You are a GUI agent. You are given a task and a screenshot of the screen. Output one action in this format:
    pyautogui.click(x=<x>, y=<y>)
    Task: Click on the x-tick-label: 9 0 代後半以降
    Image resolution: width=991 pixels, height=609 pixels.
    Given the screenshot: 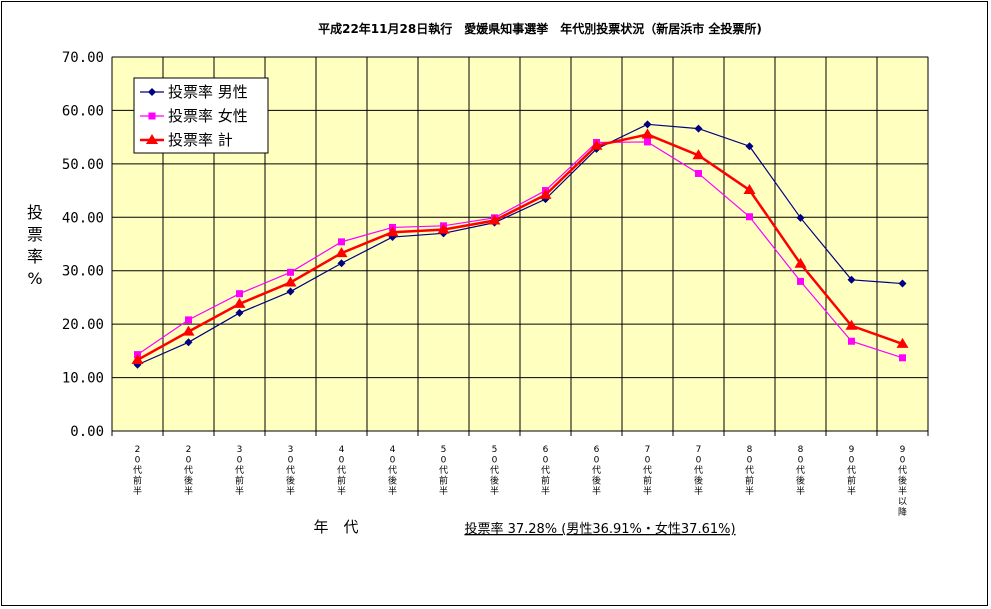 What is the action you would take?
    pyautogui.click(x=902, y=481)
    